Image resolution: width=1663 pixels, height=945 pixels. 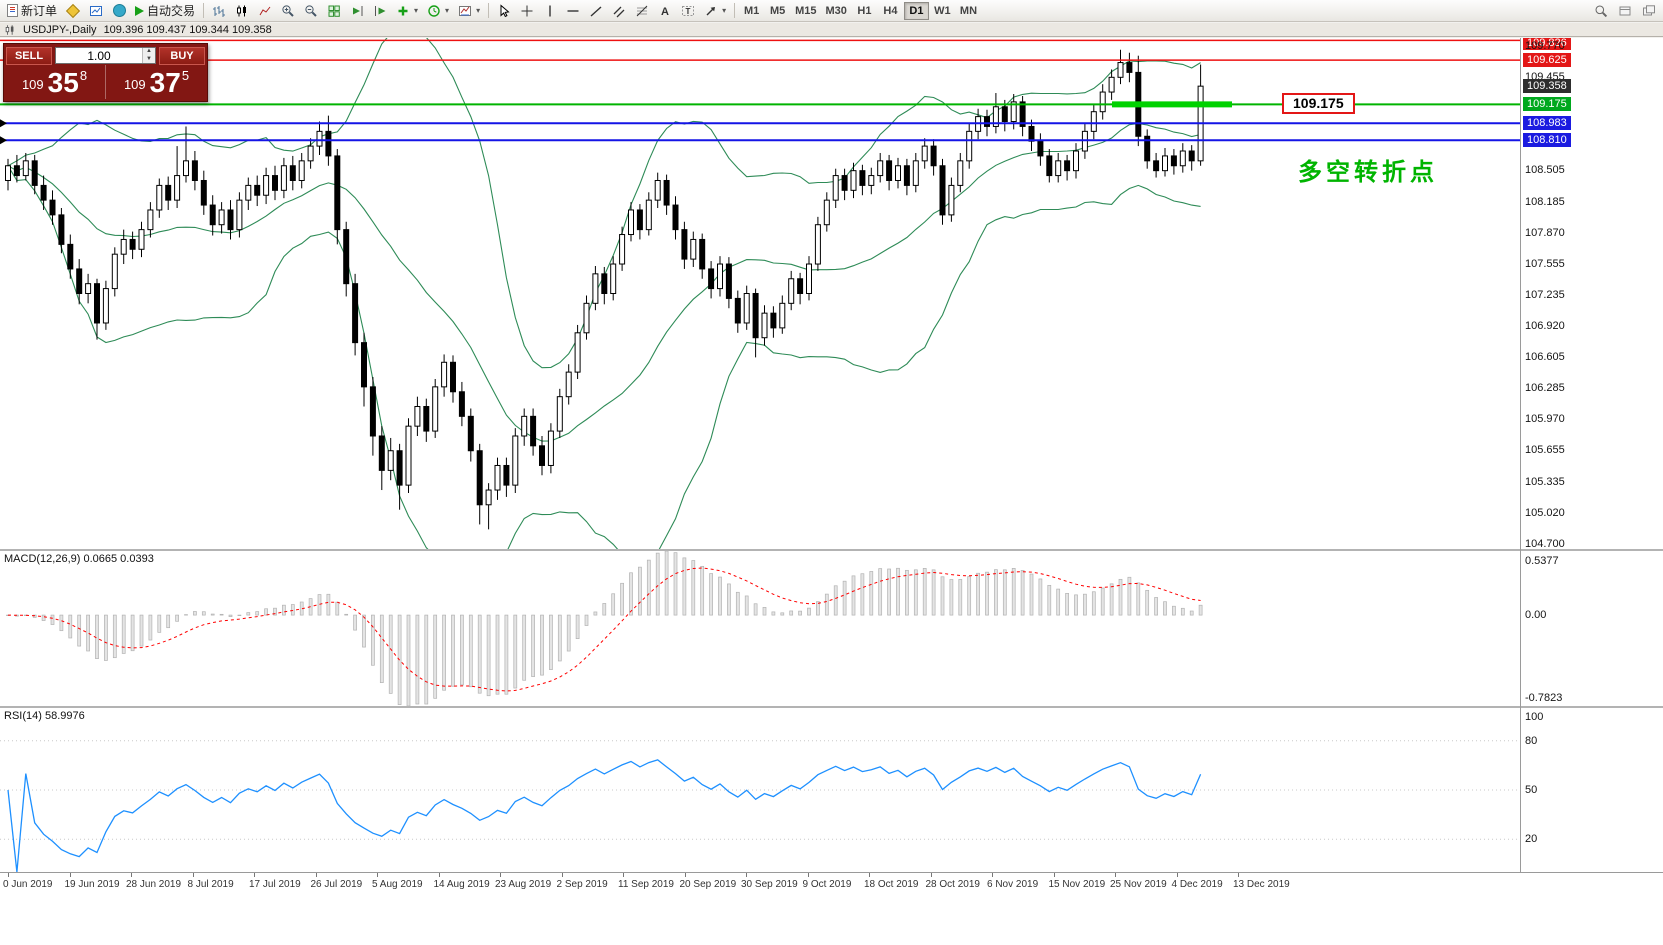 I want to click on rsi-axis-label: 20, so click(x=1531, y=839).